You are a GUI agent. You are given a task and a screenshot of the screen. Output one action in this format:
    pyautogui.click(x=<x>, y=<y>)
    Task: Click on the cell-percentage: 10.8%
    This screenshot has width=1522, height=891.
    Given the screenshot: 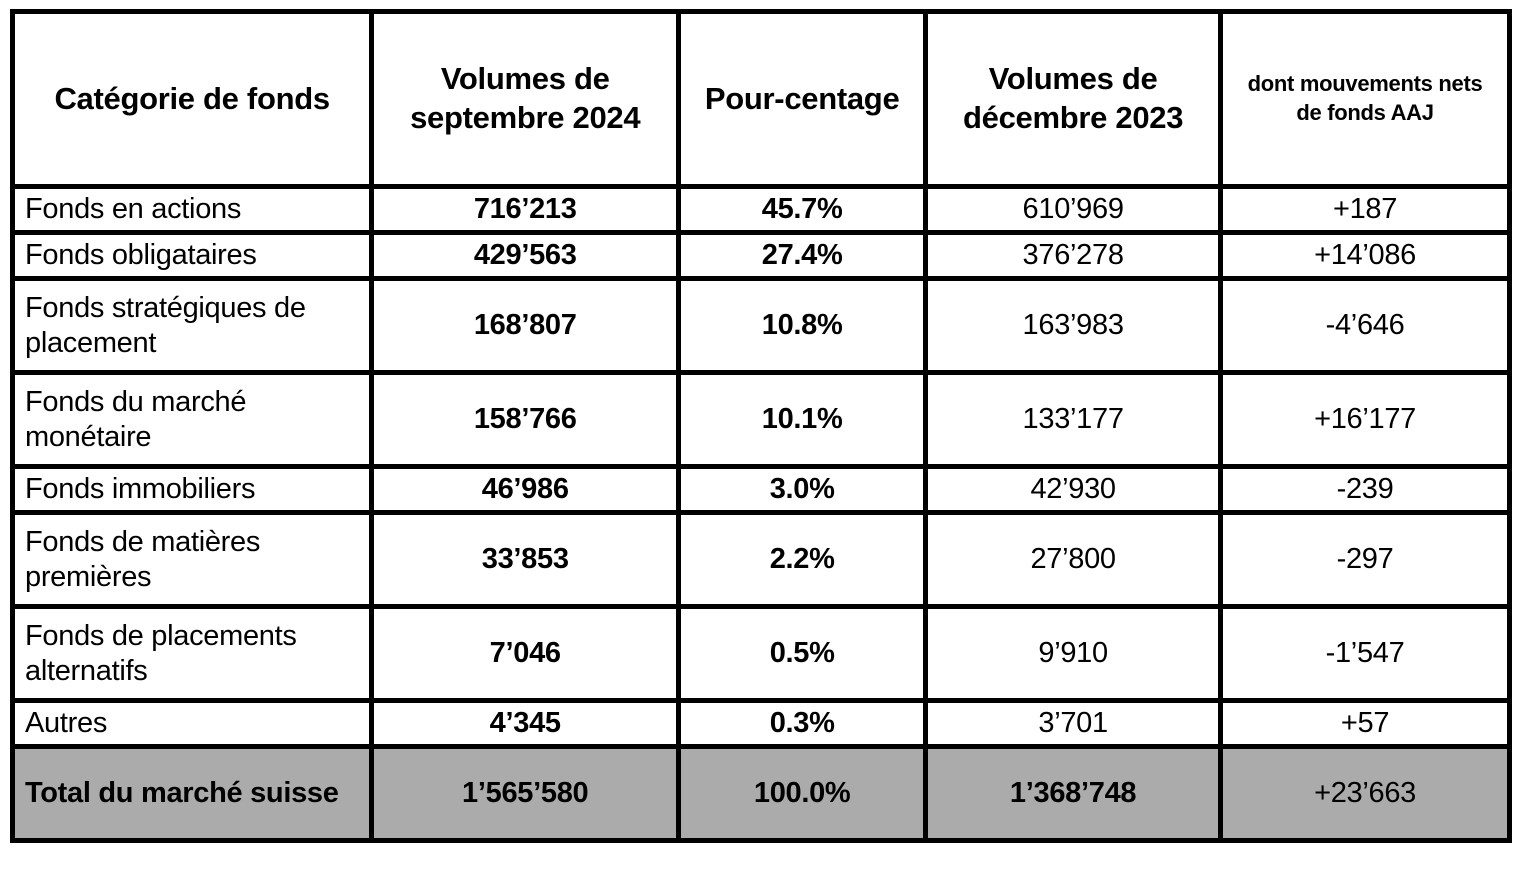 What is the action you would take?
    pyautogui.click(x=802, y=325)
    